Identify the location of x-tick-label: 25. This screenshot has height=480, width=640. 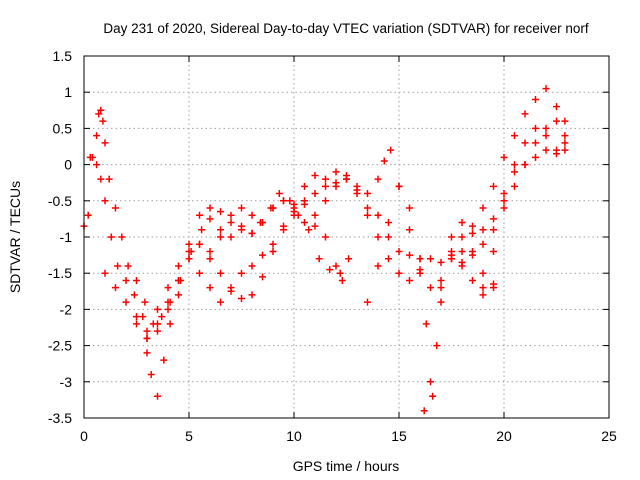
(609, 436).